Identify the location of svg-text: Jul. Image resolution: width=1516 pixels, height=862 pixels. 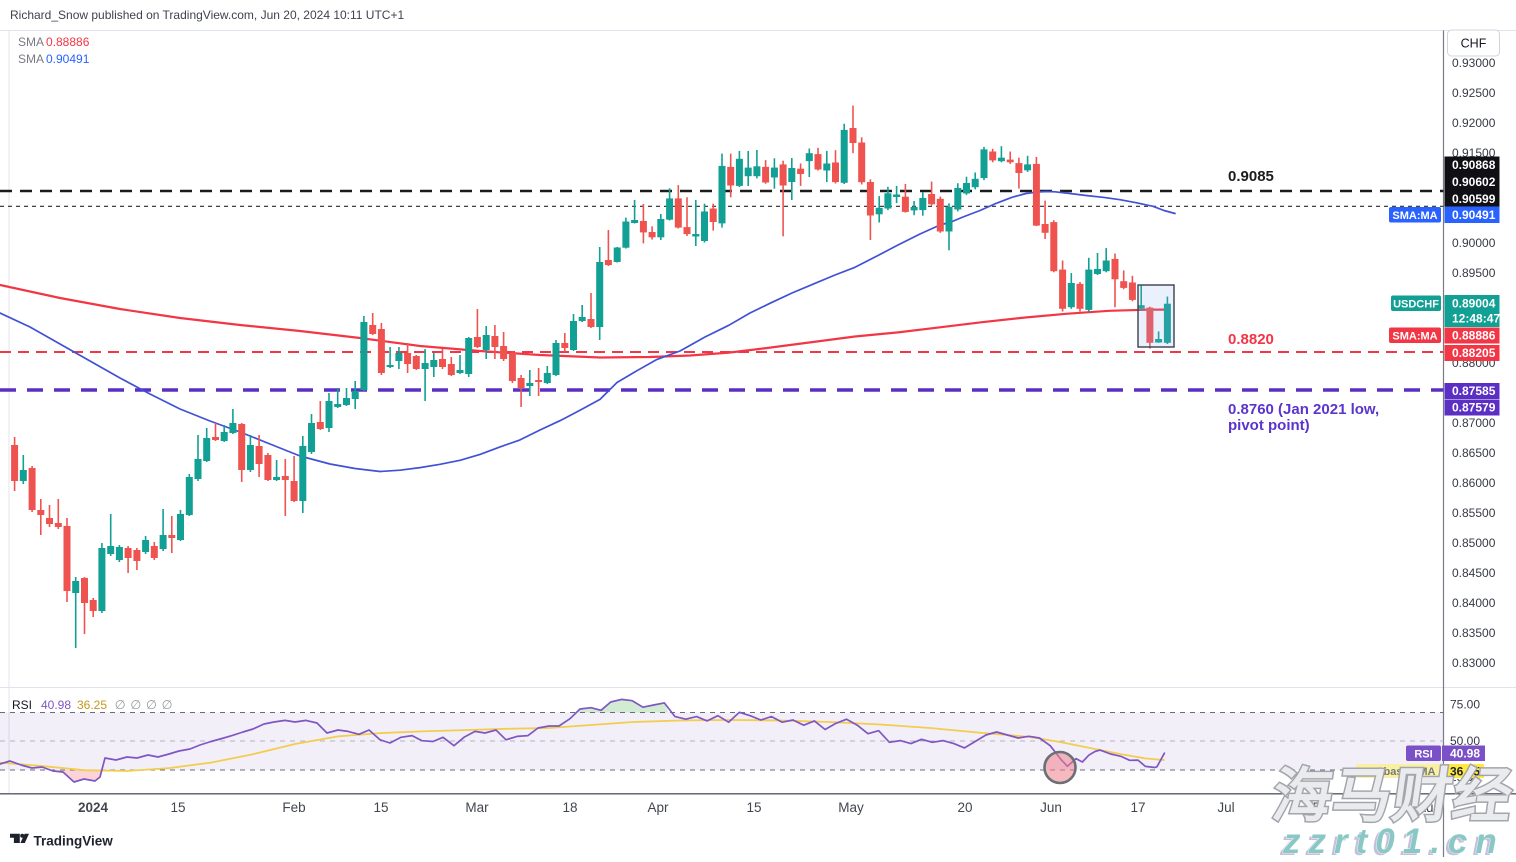
(1225, 807).